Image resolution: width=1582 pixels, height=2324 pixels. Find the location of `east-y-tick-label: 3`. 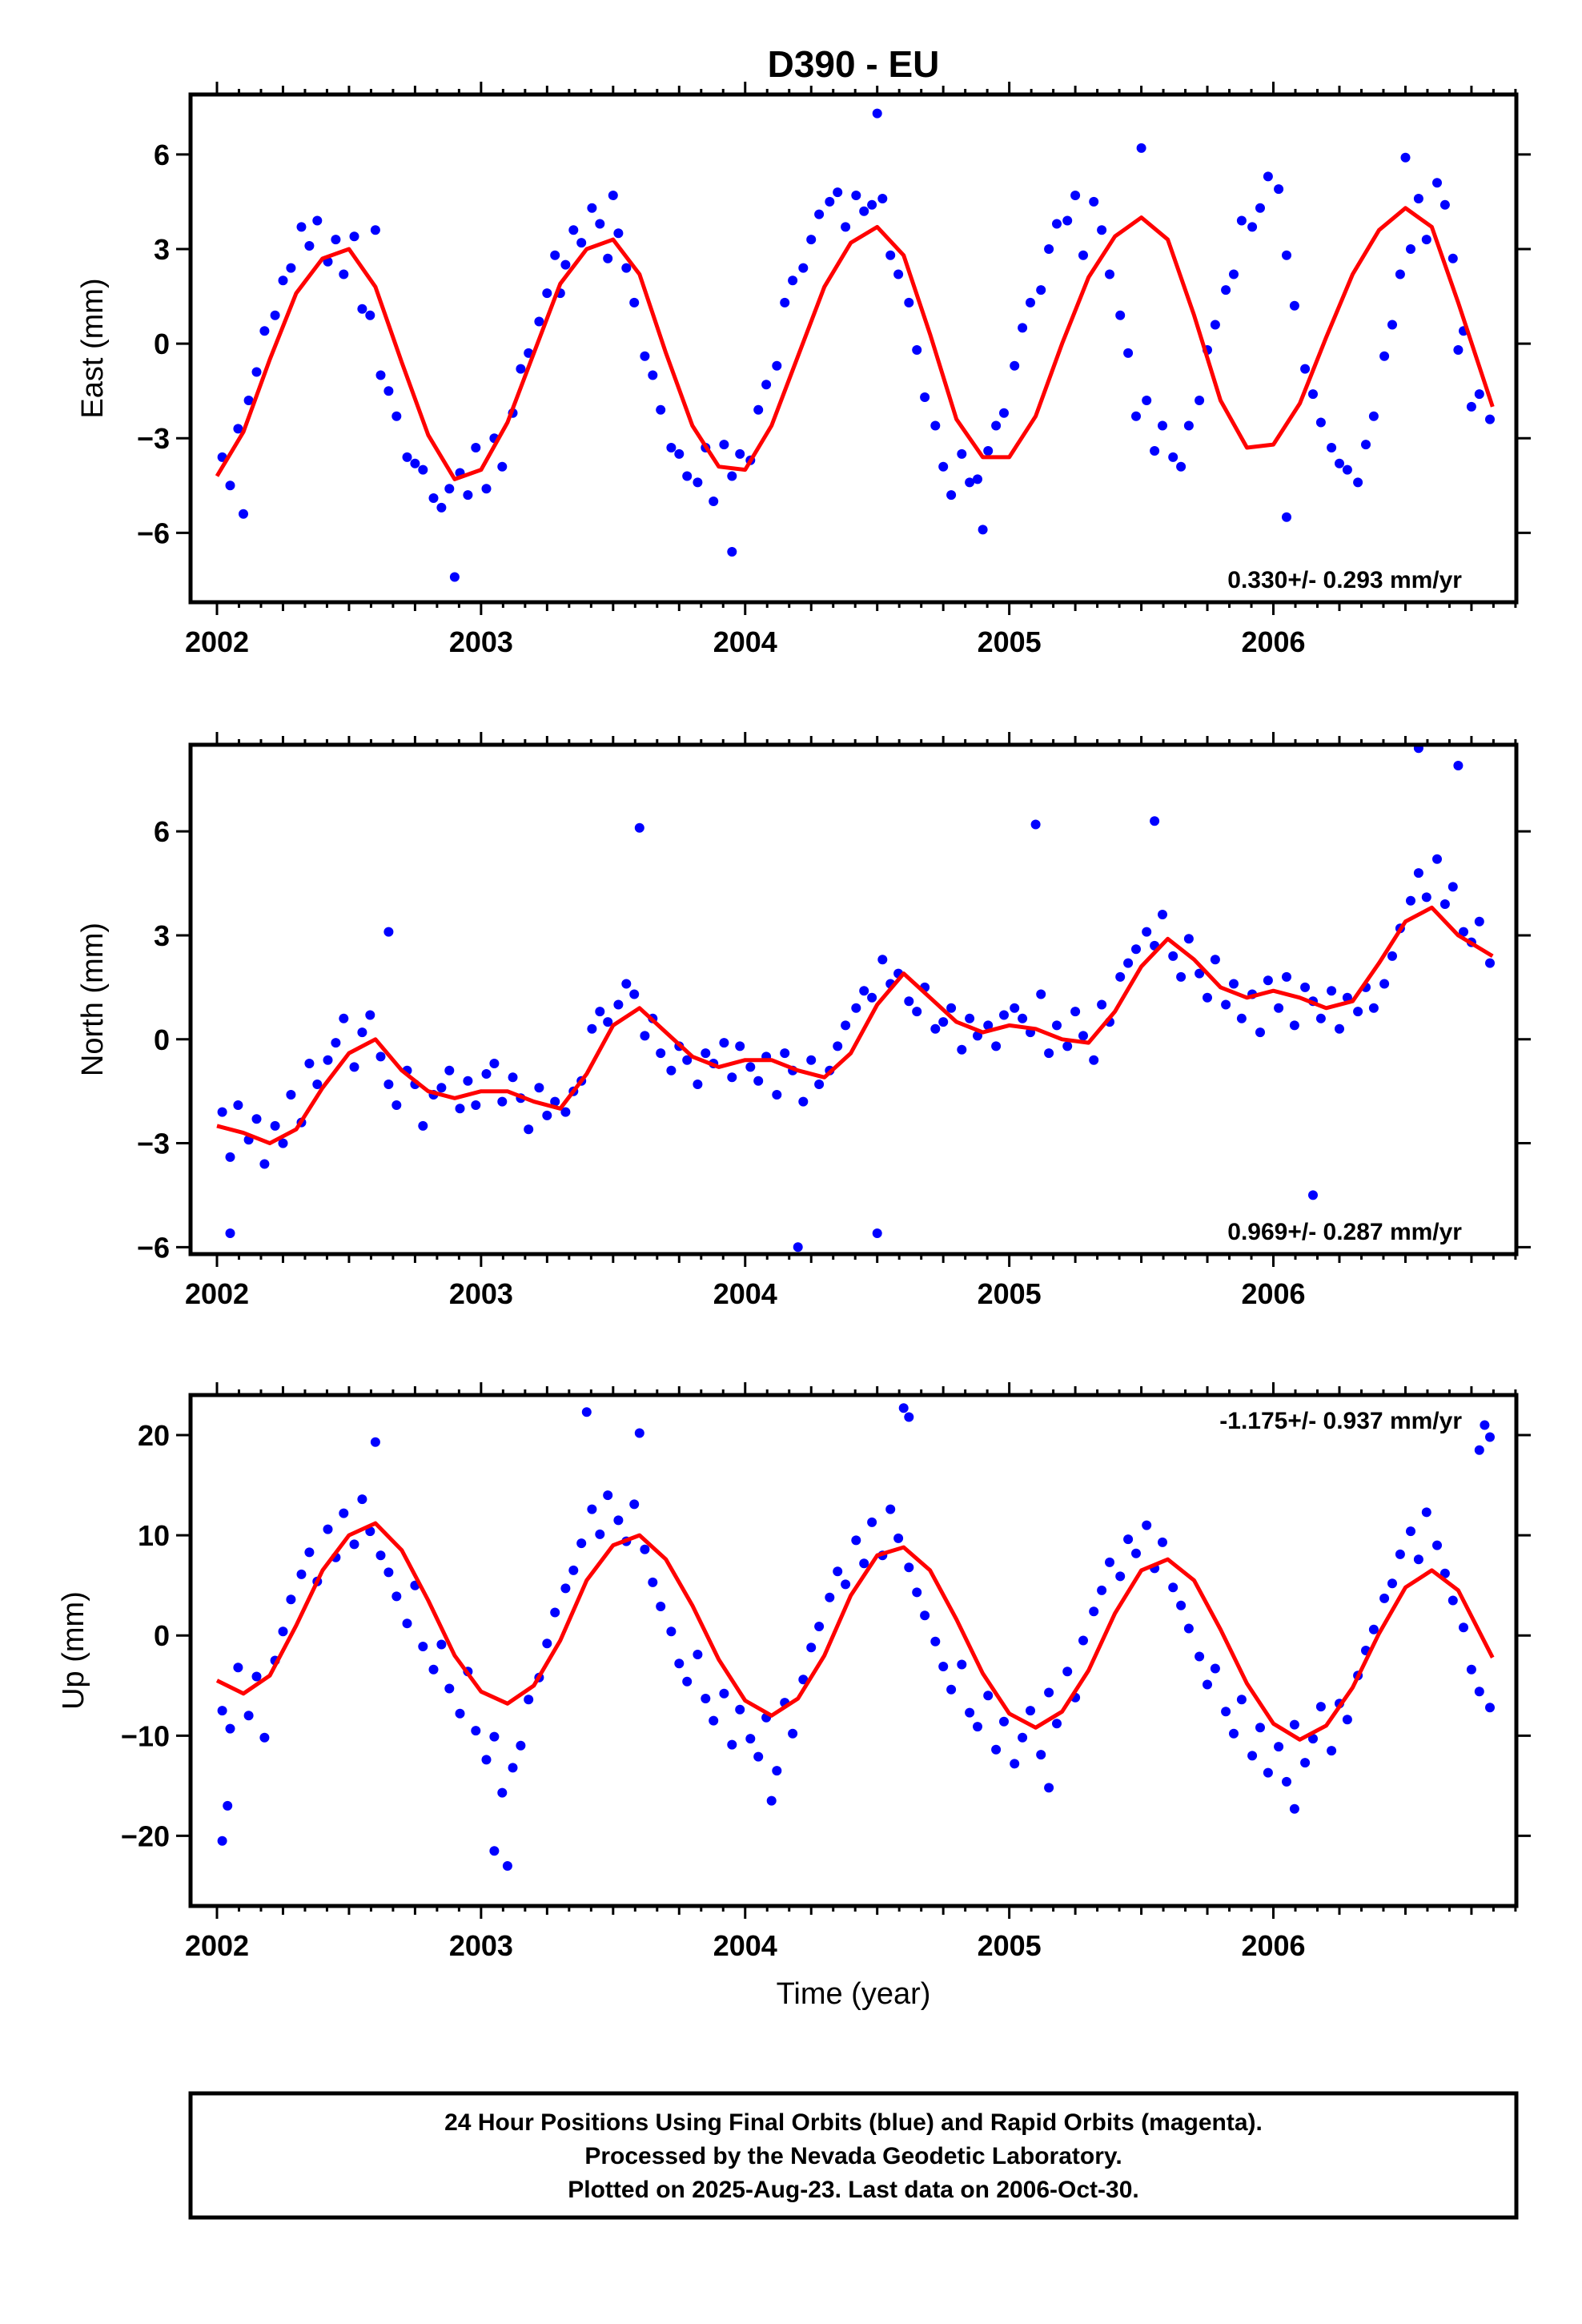

east-y-tick-label: 3 is located at coordinates (162, 249).